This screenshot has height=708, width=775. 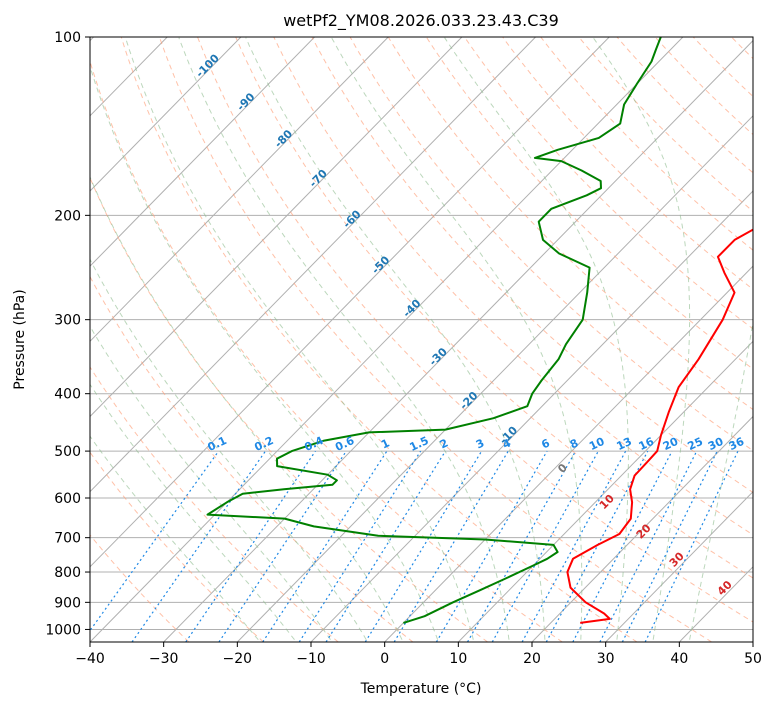 I want to click on x-tick-label: −10, so click(x=311, y=659).